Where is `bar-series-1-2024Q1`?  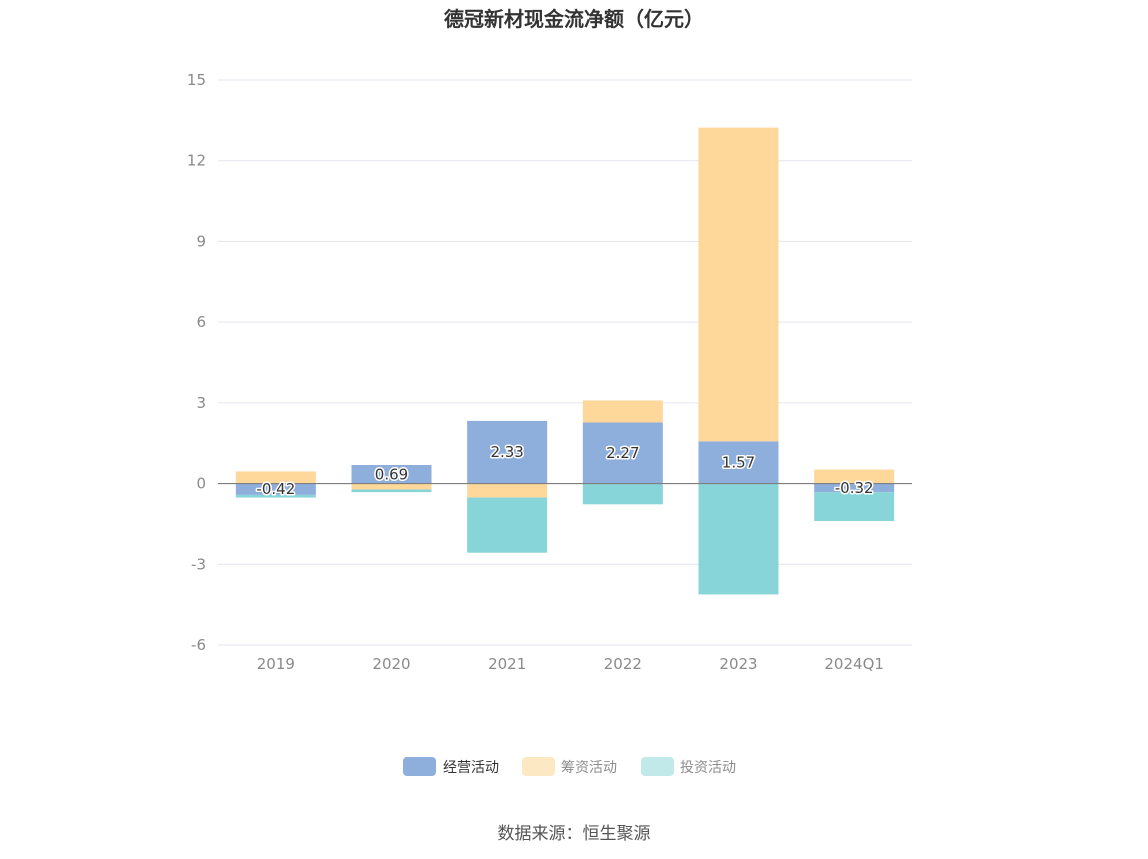 bar-series-1-2024Q1 is located at coordinates (854, 476).